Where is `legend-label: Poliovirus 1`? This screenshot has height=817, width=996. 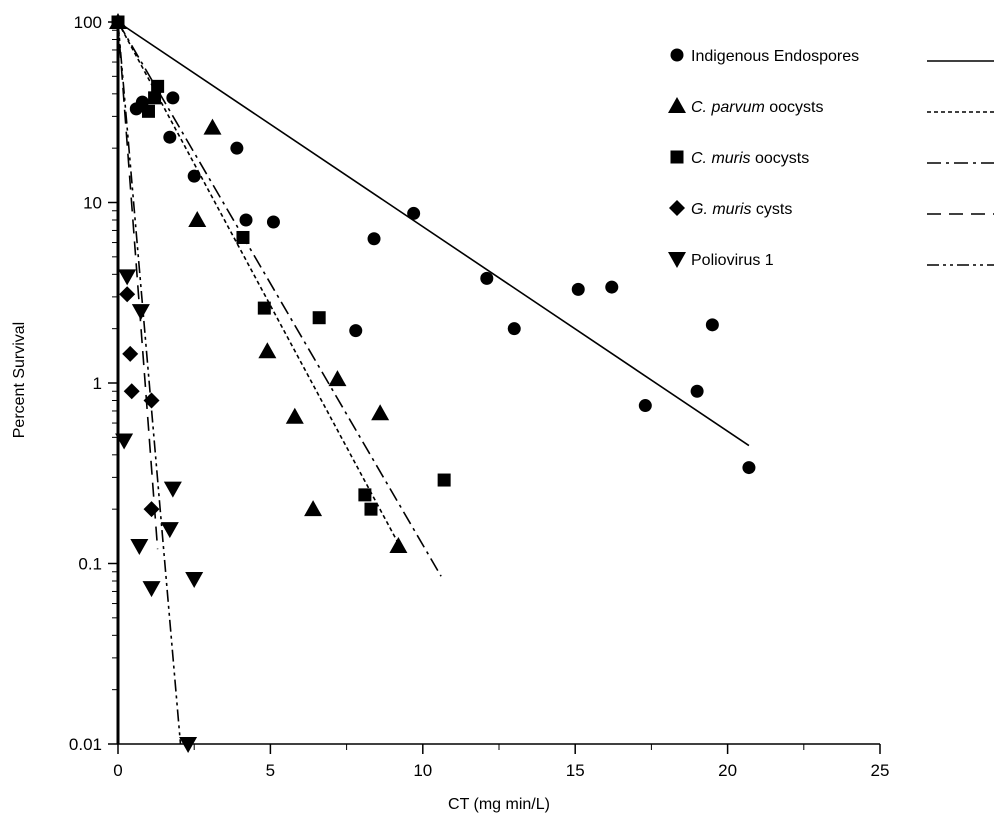
legend-label: Poliovirus 1 is located at coordinates (732, 260).